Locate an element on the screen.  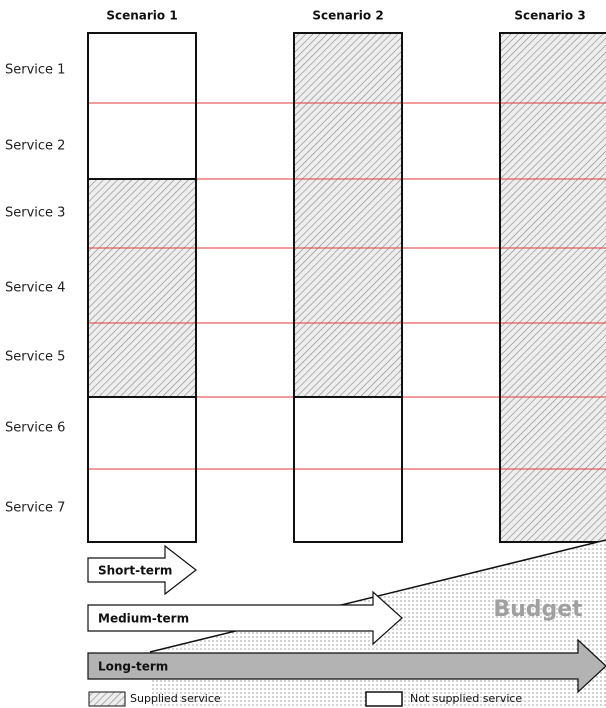
long-term-arrow is located at coordinates (346, 666).